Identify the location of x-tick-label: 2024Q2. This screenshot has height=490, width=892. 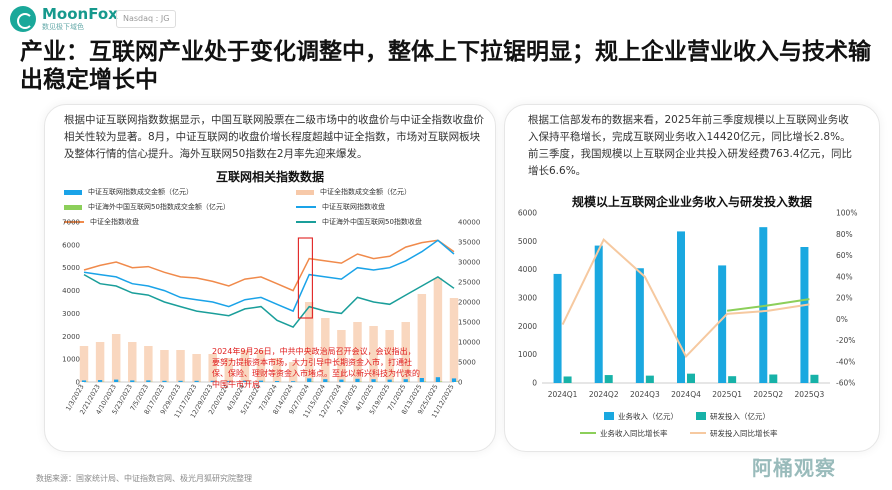
(604, 394).